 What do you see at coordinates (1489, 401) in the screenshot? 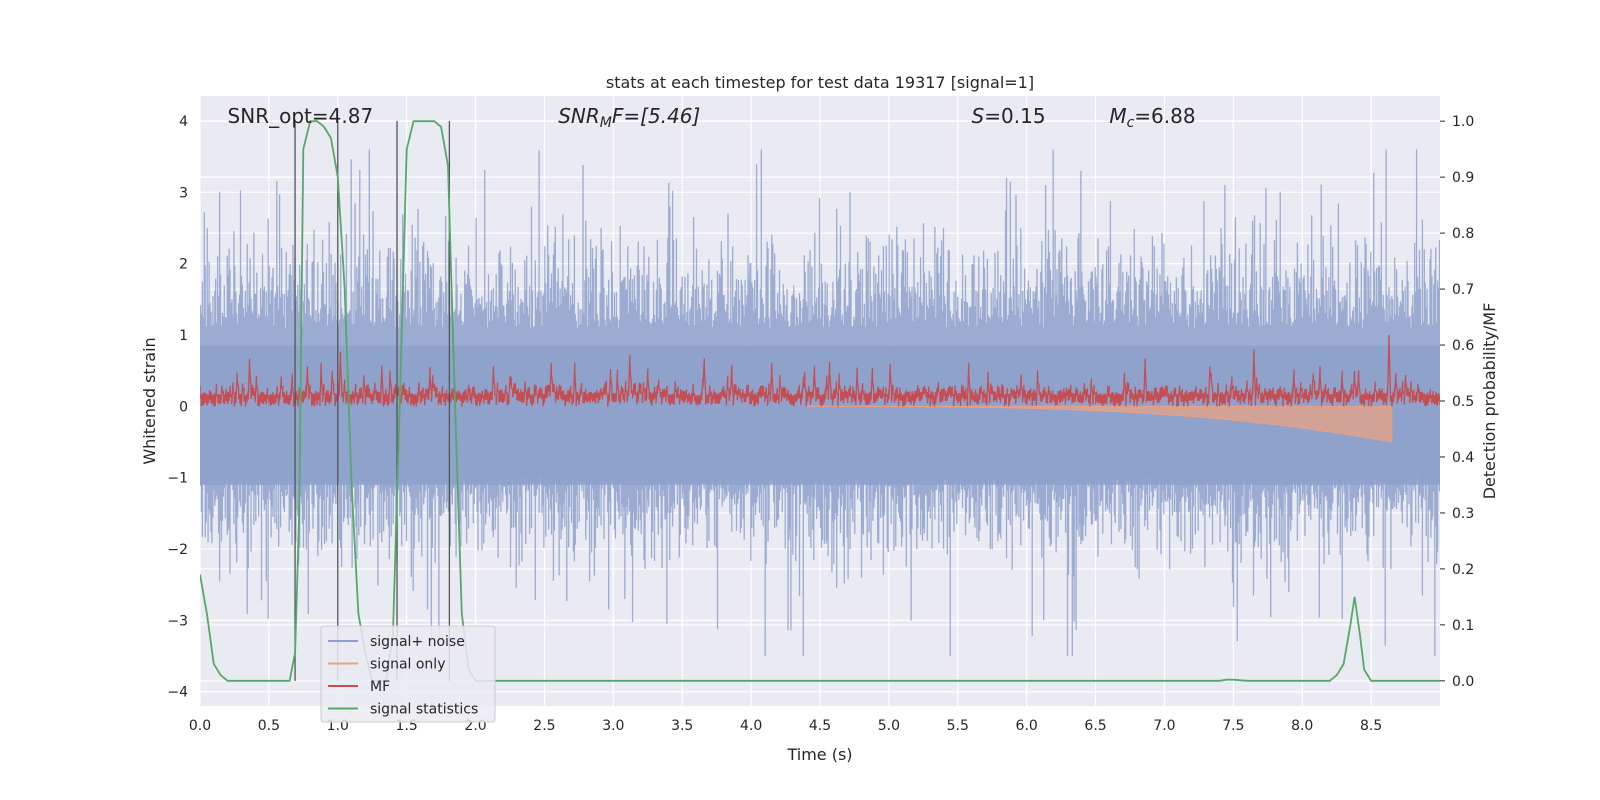
I see `y-axis-label-right: Detection probability/MF` at bounding box center [1489, 401].